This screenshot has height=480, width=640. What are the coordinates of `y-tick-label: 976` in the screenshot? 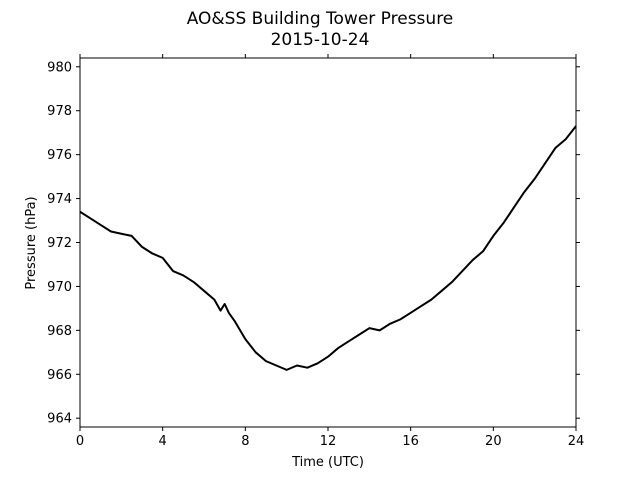 It's located at (59, 155).